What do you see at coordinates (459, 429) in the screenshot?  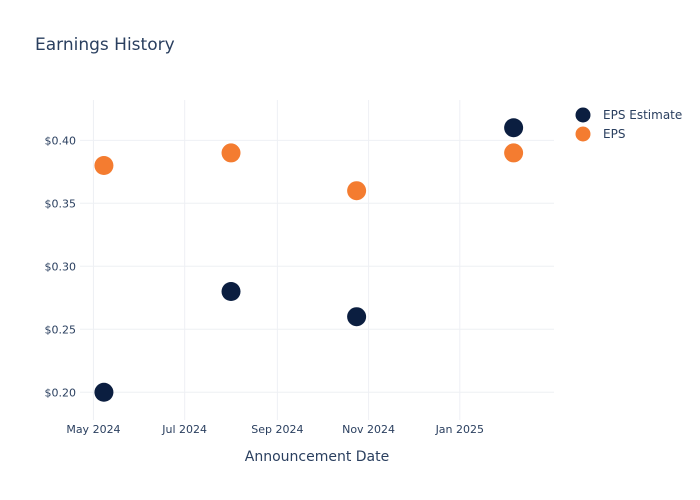 I see `x-tick-label: Jan 2025` at bounding box center [459, 429].